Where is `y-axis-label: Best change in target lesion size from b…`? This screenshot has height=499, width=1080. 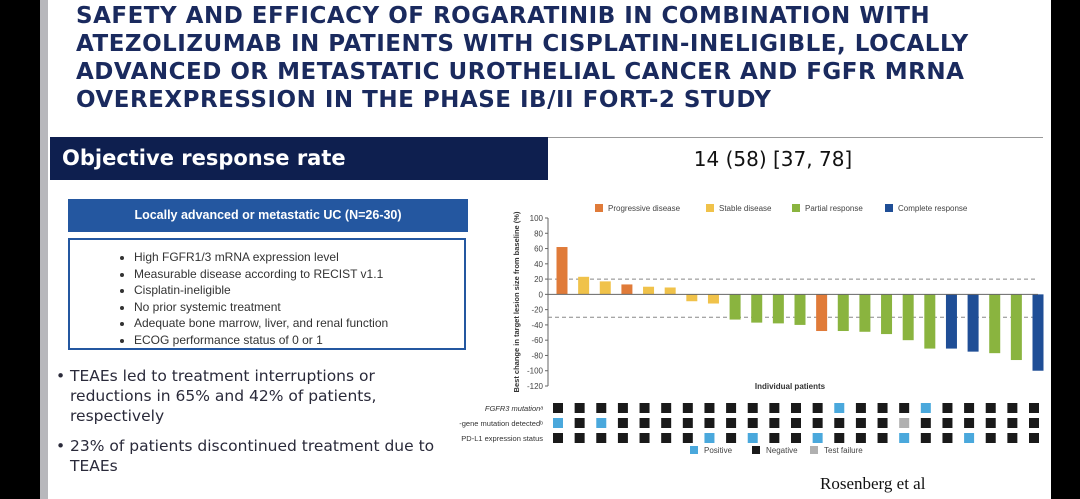 y-axis-label: Best change in target lesion size from b… is located at coordinates (516, 301).